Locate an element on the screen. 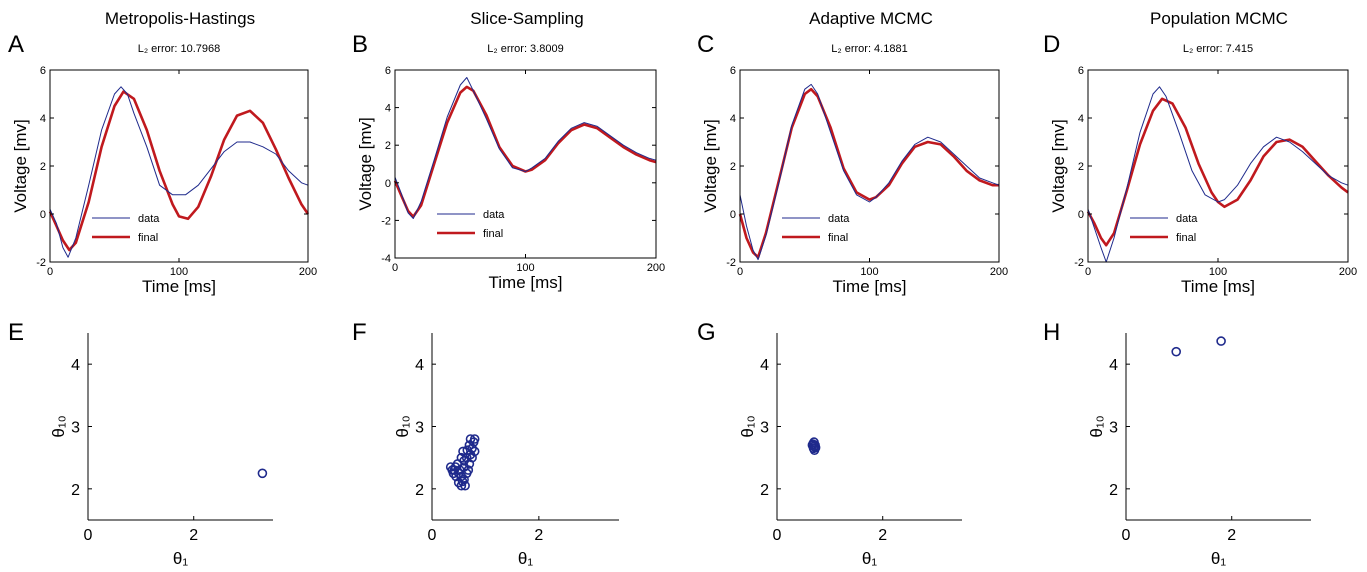  panel-g: G 0 2 2 3 4 θ₁ θ₁₀ is located at coordinates (829, 443).